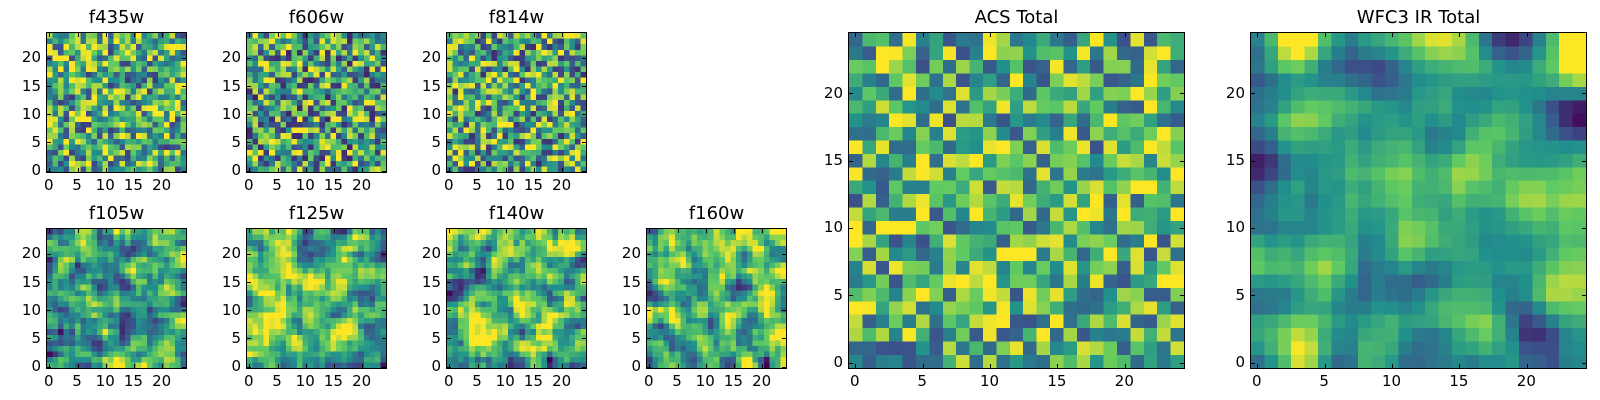 The height and width of the screenshot is (400, 1600). Describe the element at coordinates (450, 366) in the screenshot. I see `x-tick-mark` at that location.